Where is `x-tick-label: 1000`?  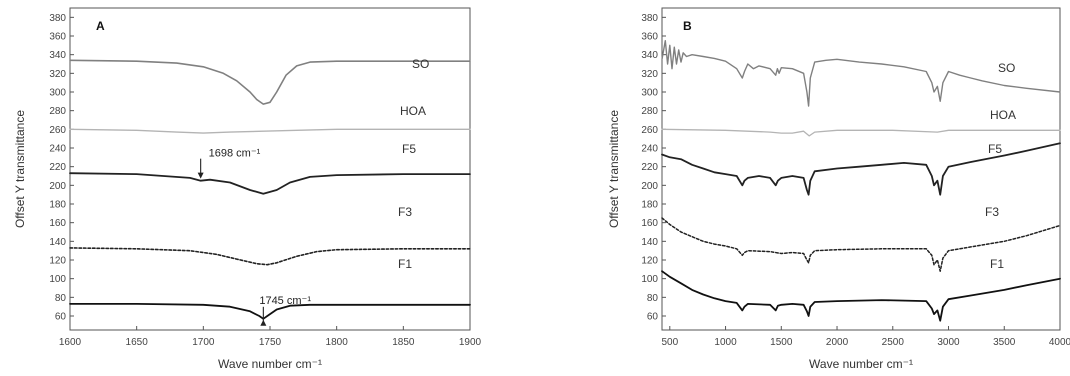
x-tick-label: 1000 is located at coordinates (725, 342).